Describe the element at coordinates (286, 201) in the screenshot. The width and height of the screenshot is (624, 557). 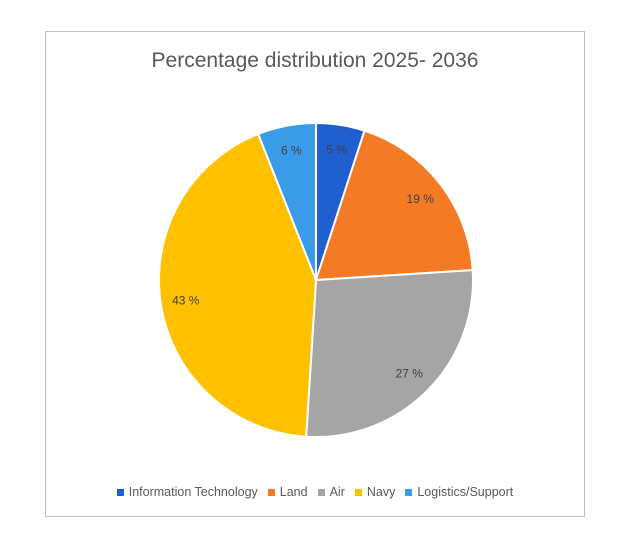
I see `pie-slice-logistics-support` at that location.